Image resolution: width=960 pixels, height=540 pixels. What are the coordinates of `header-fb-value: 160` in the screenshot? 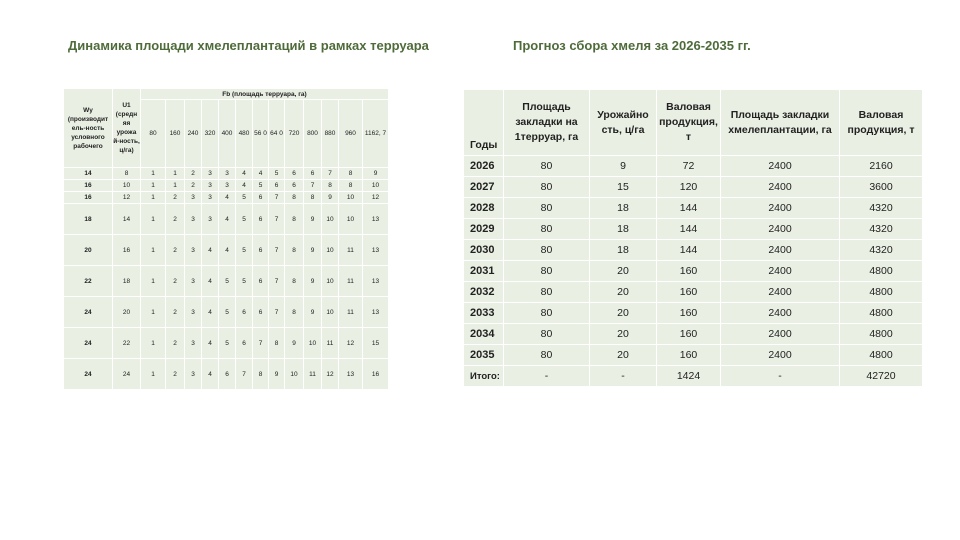 It's located at (175, 133).